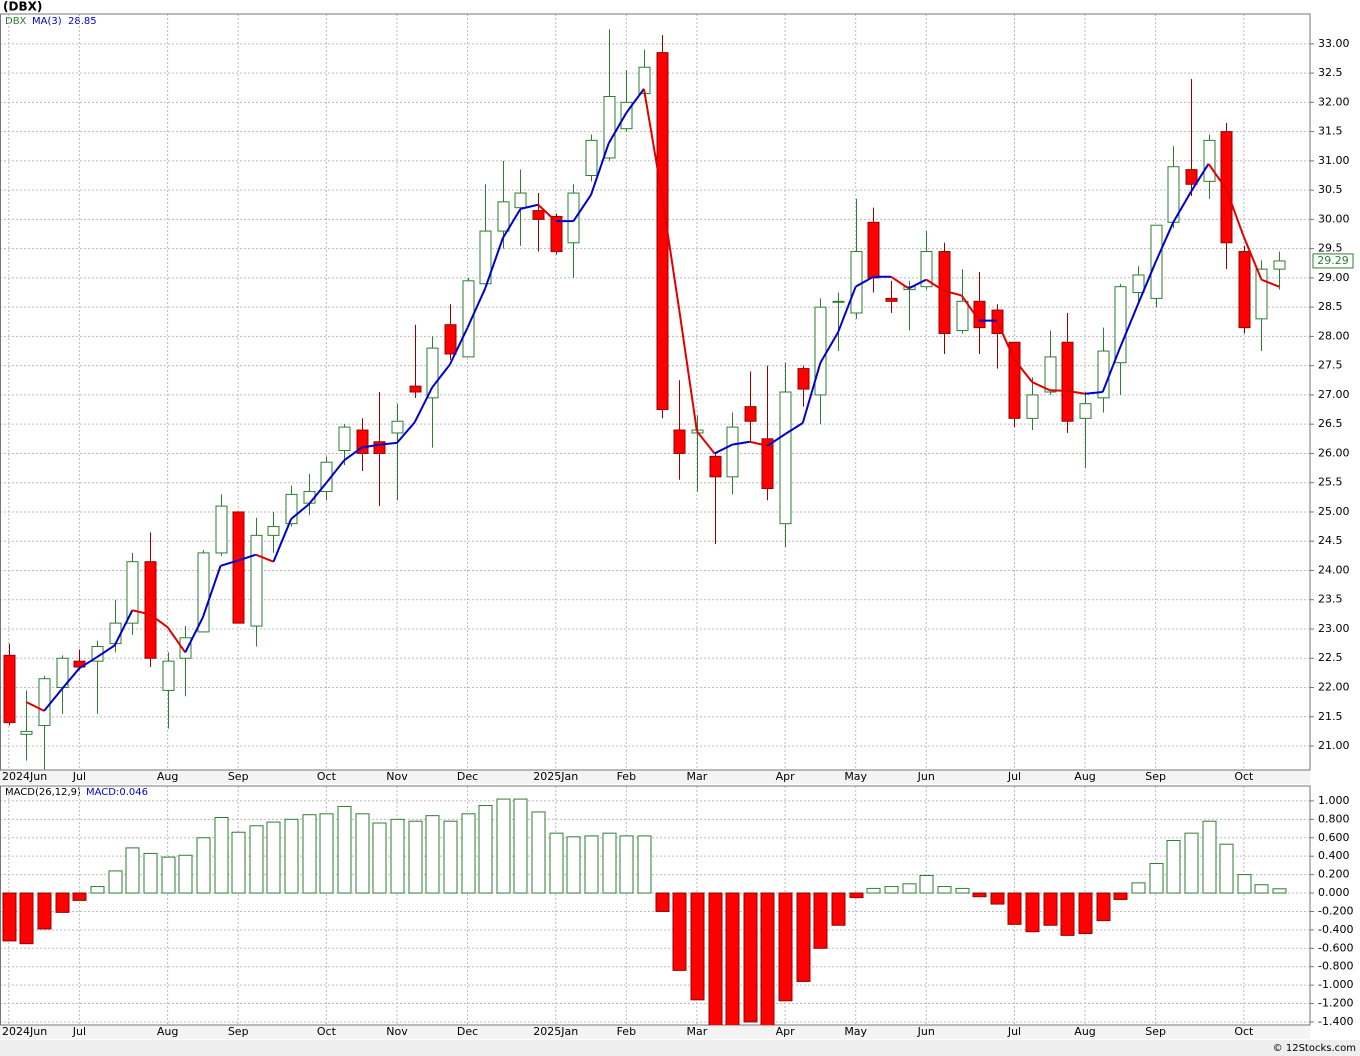 This screenshot has height=1056, width=1360. I want to click on x-tick-label: Feb, so click(626, 776).